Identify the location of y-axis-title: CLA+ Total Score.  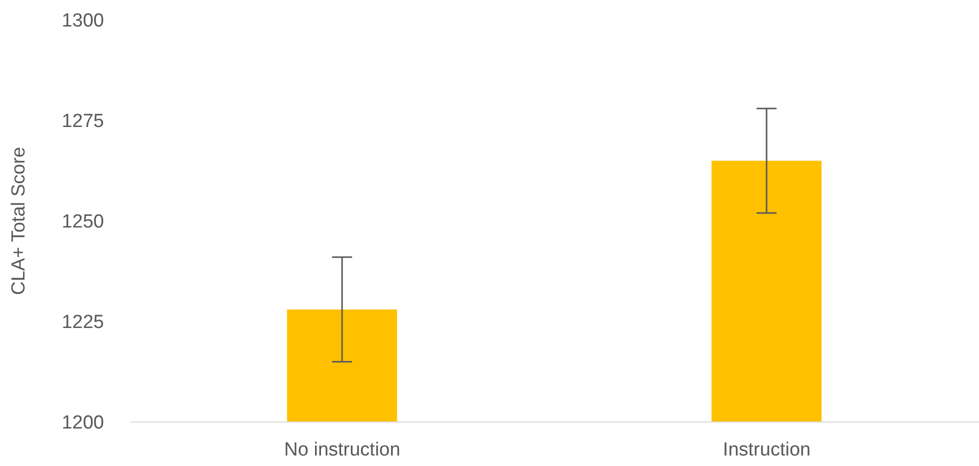
(19, 221).